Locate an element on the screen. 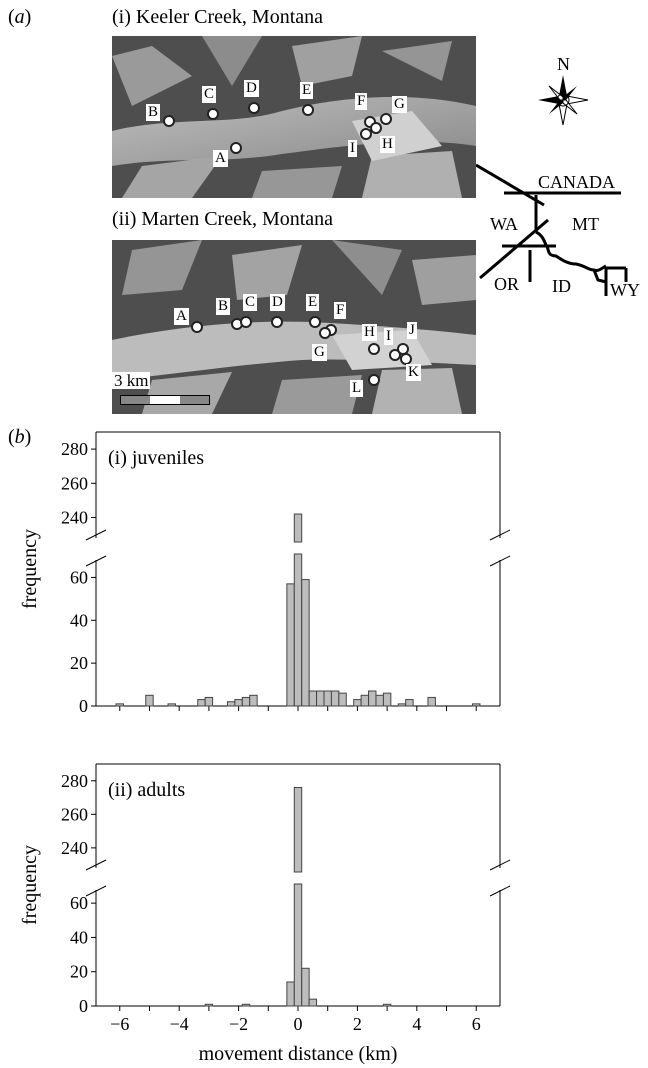  marten-site-label: B is located at coordinates (223, 306).